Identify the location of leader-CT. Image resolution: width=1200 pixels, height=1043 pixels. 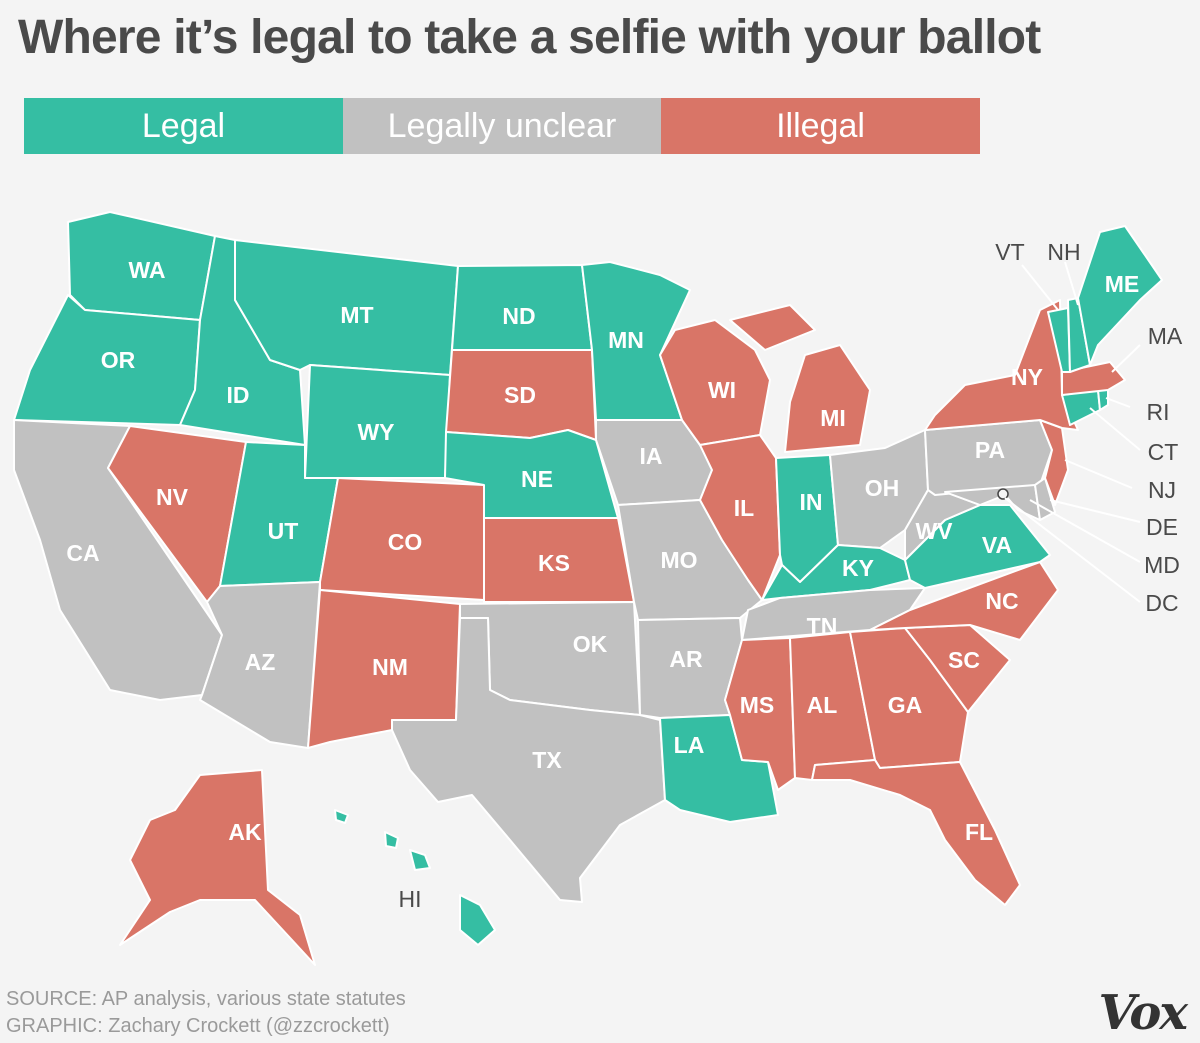
(1115, 429).